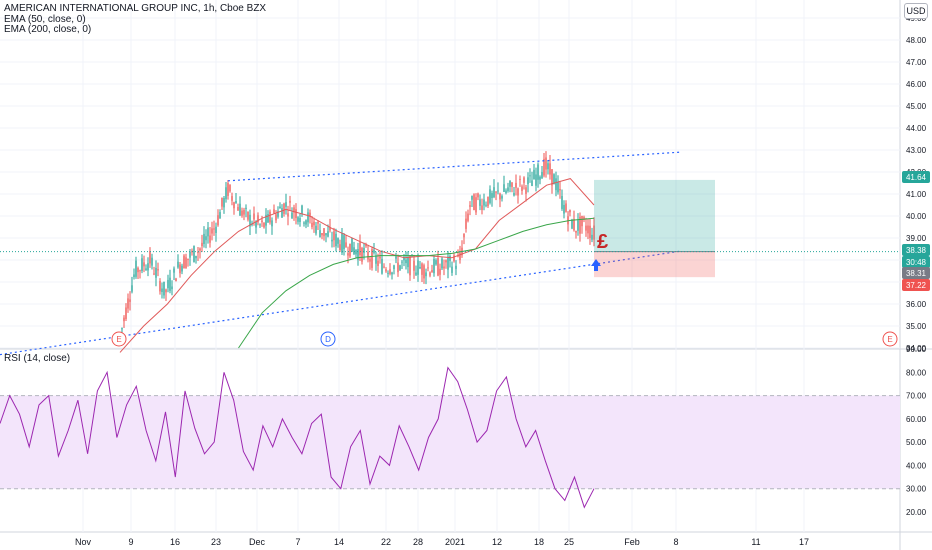 The width and height of the screenshot is (932, 550). I want to click on rsi-tick-label: 30.00, so click(916, 489).